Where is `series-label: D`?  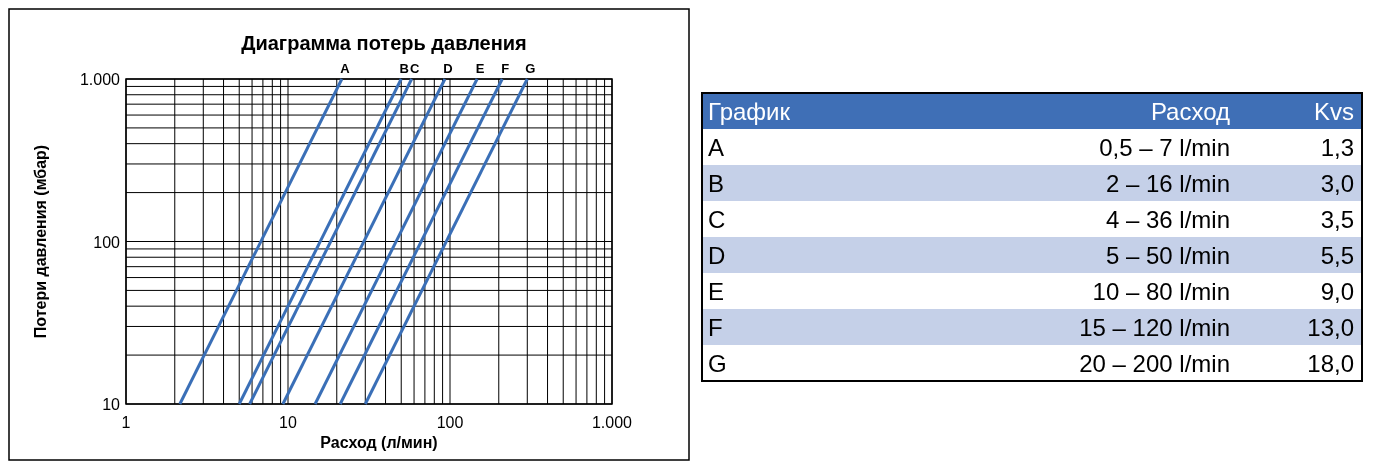
series-label: D is located at coordinates (448, 68).